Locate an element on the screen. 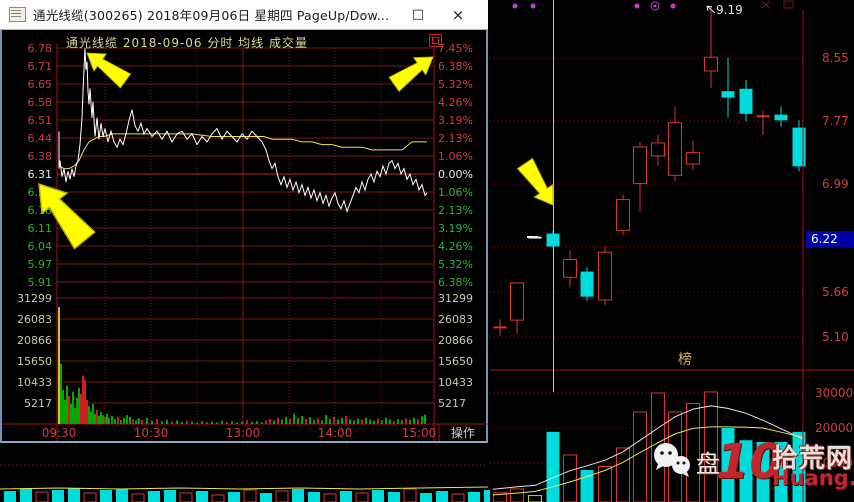  price-axis-label: 6.78 is located at coordinates (40, 48).